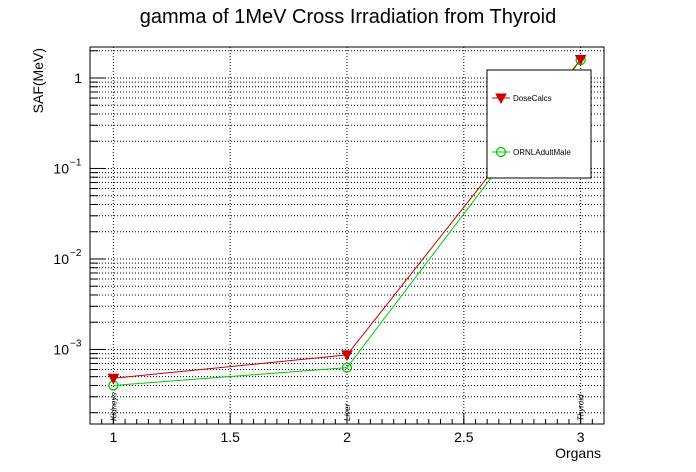 Image resolution: width=696 pixels, height=472 pixels. I want to click on y-tick-labels: 10 −310 −210 −11, so click(67, 213).